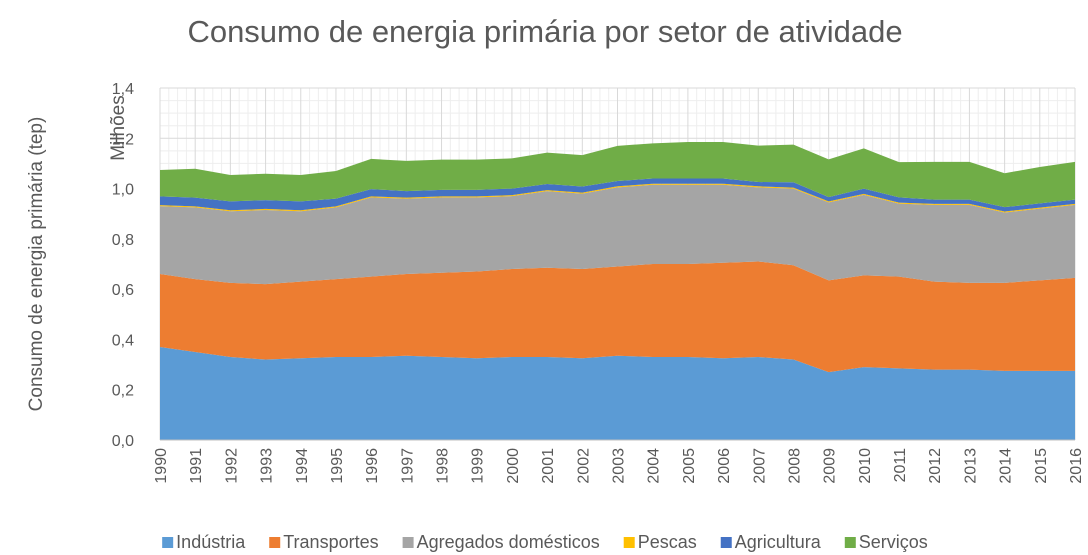  I want to click on x-tick-label: 2011, so click(900, 465).